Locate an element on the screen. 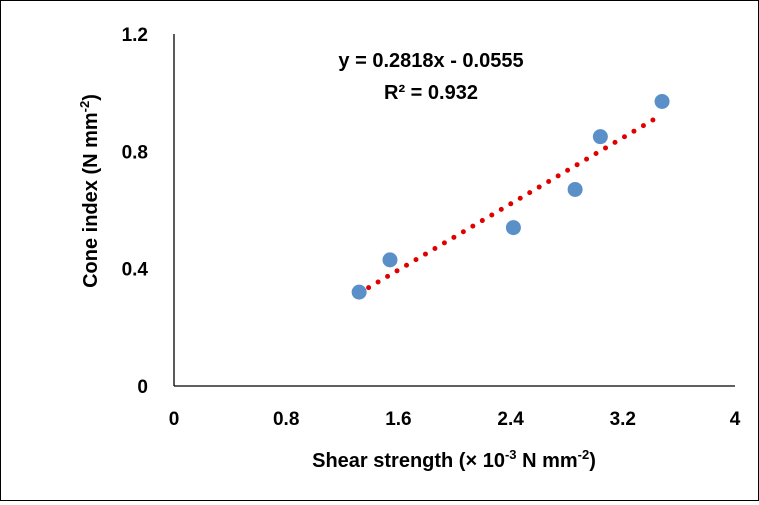 This screenshot has height=505, width=759. x-axis-title-sup2: -2 is located at coordinates (584, 454).